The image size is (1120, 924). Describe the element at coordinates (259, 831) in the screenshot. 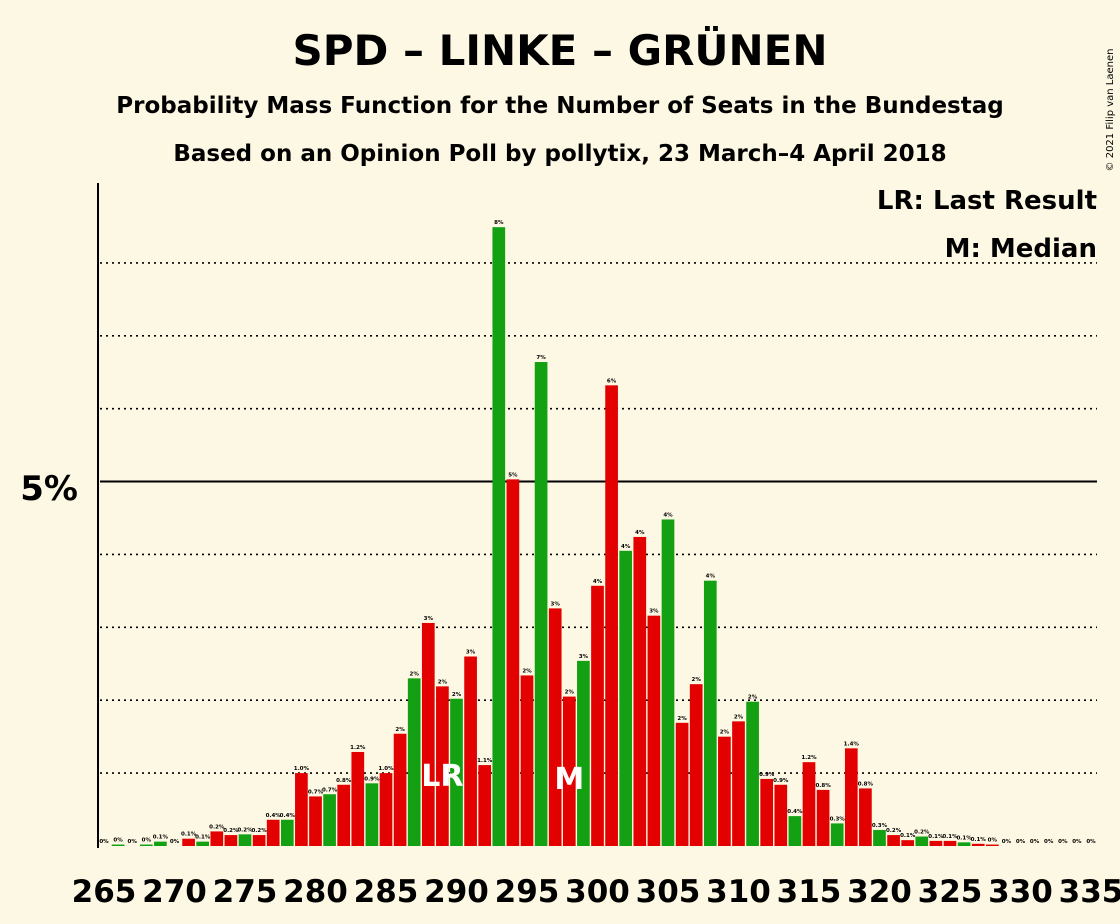

I see `bar-label-276: 0.2%` at that location.